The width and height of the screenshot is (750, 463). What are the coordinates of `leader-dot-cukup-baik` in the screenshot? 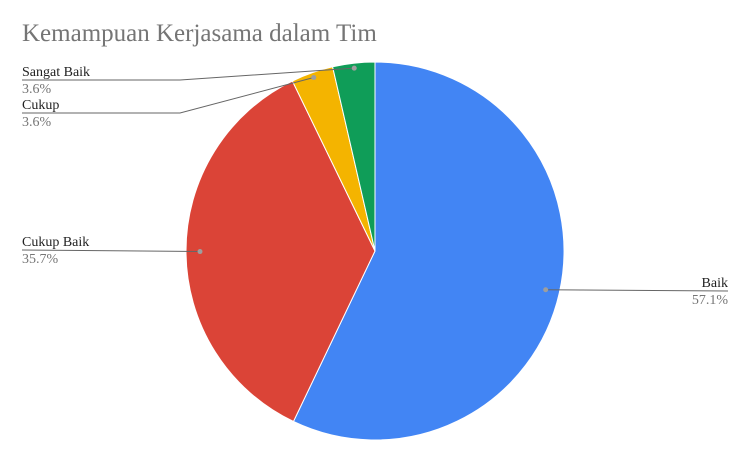 It's located at (200, 252).